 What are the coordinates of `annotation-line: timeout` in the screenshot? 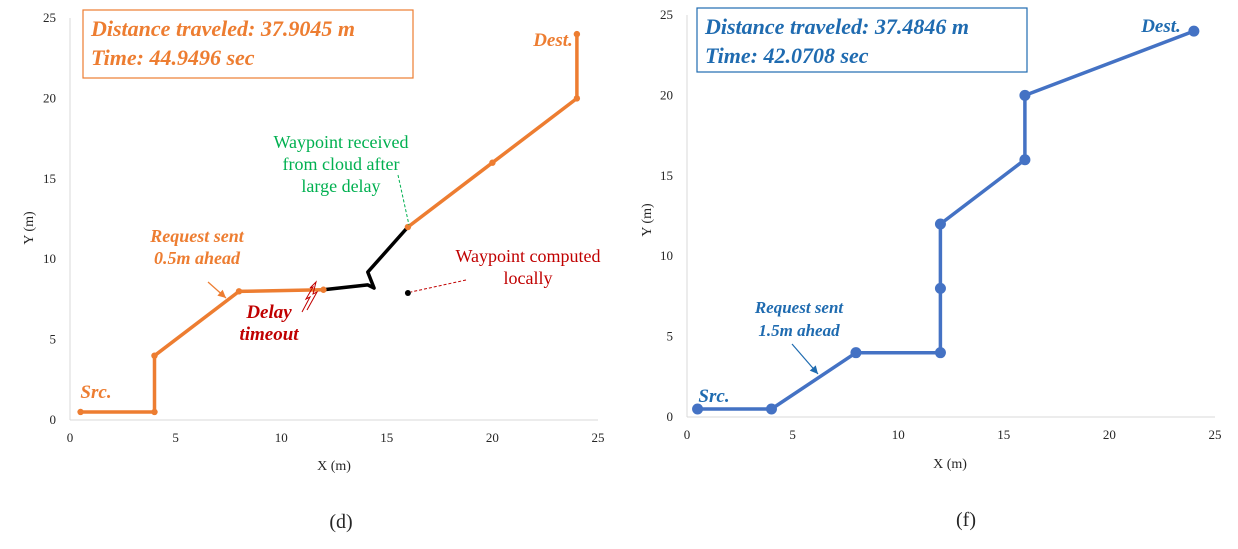 It's located at (269, 334).